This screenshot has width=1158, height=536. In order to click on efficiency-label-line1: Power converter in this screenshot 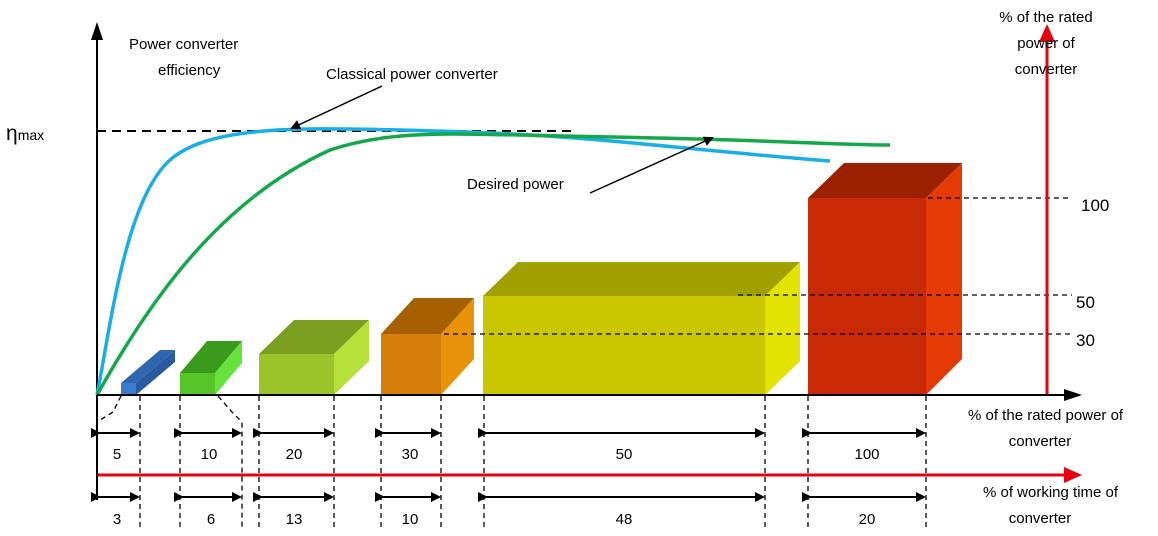, I will do `click(183, 44)`.